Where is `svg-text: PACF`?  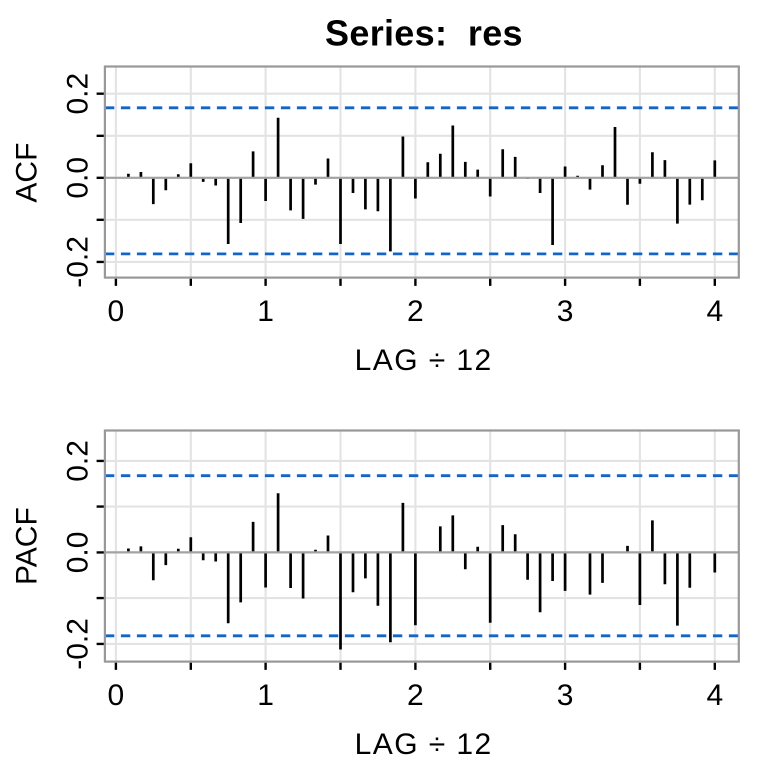 svg-text: PACF is located at coordinates (27, 546).